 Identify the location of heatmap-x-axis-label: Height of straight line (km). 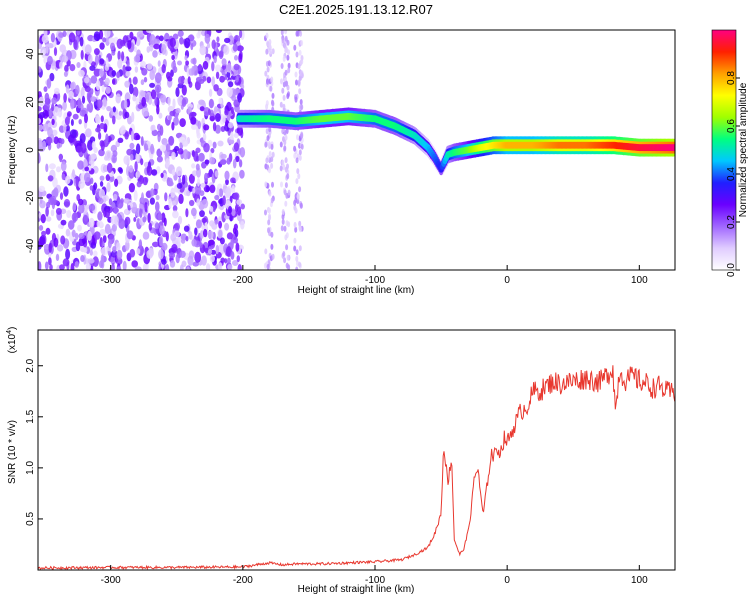
(356, 290).